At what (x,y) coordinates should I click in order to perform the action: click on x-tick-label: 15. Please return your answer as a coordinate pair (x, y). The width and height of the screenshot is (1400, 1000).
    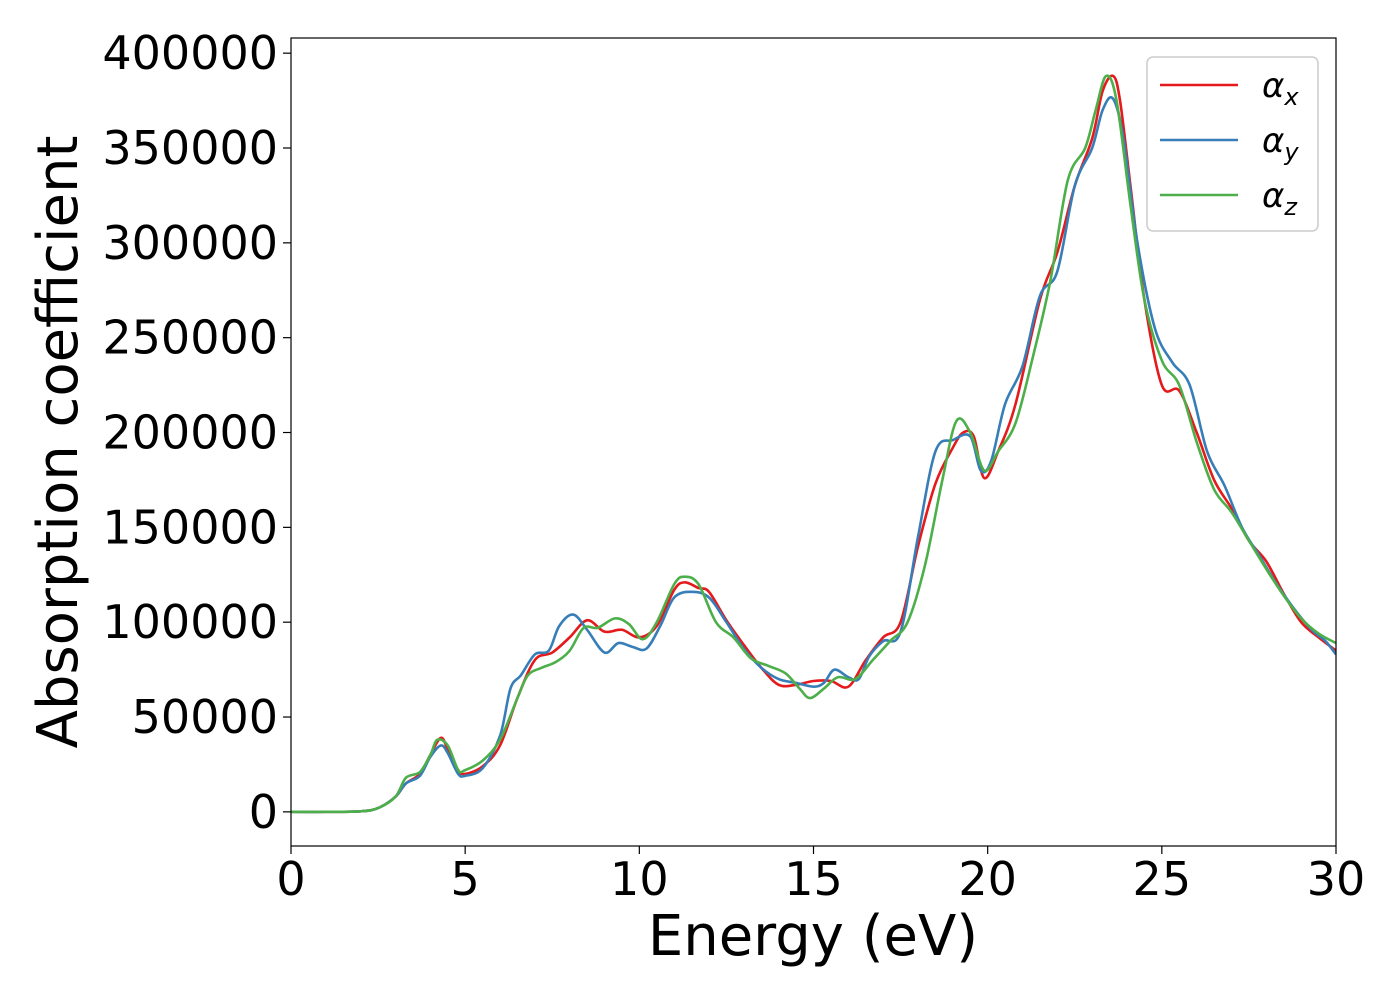
    Looking at the image, I should click on (813, 879).